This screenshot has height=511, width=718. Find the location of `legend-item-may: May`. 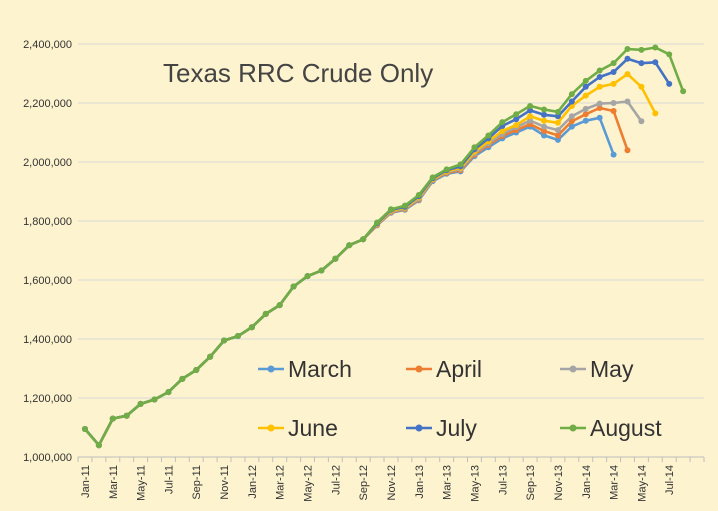

legend-item-may: May is located at coordinates (597, 369).